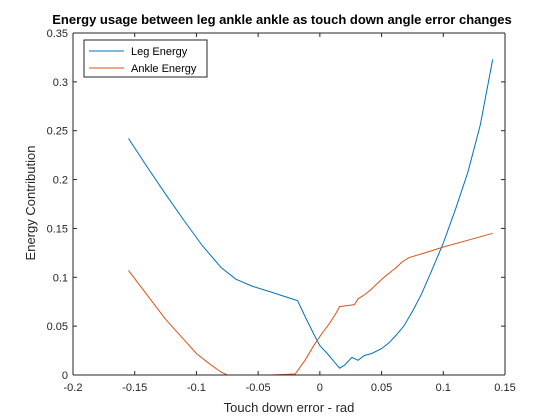  I want to click on x-tick-label: 0.1, so click(443, 388).